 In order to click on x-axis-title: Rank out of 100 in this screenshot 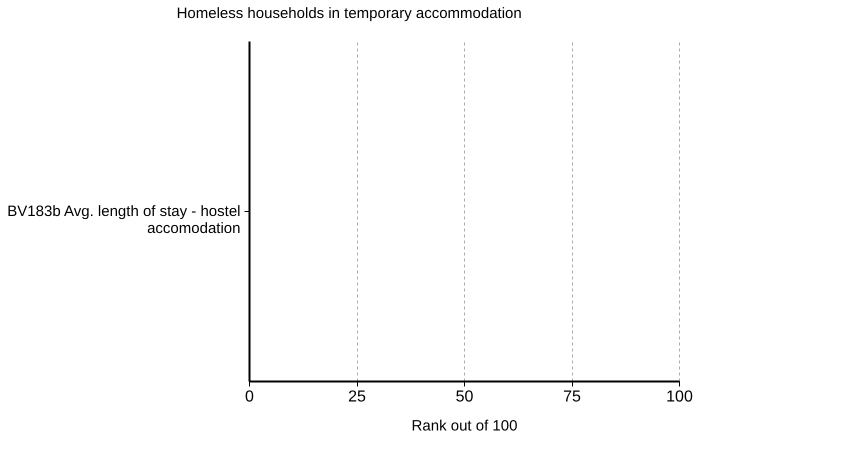, I will do `click(465, 426)`.